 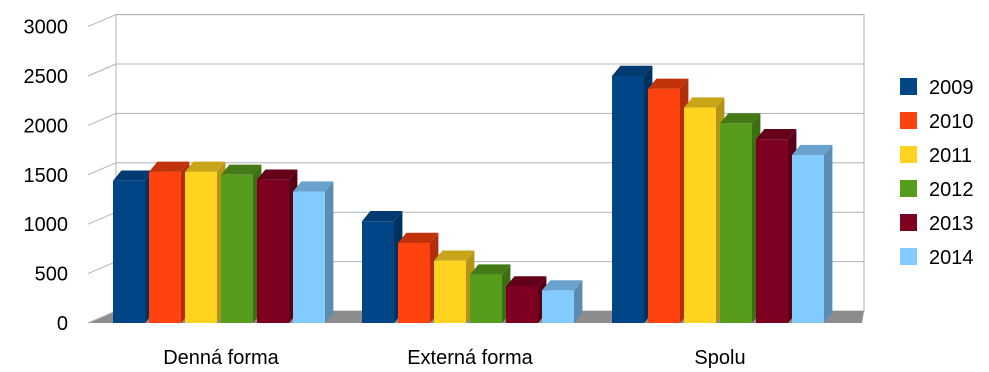 What do you see at coordinates (46, 126) in the screenshot?
I see `y-tick-label: 2000` at bounding box center [46, 126].